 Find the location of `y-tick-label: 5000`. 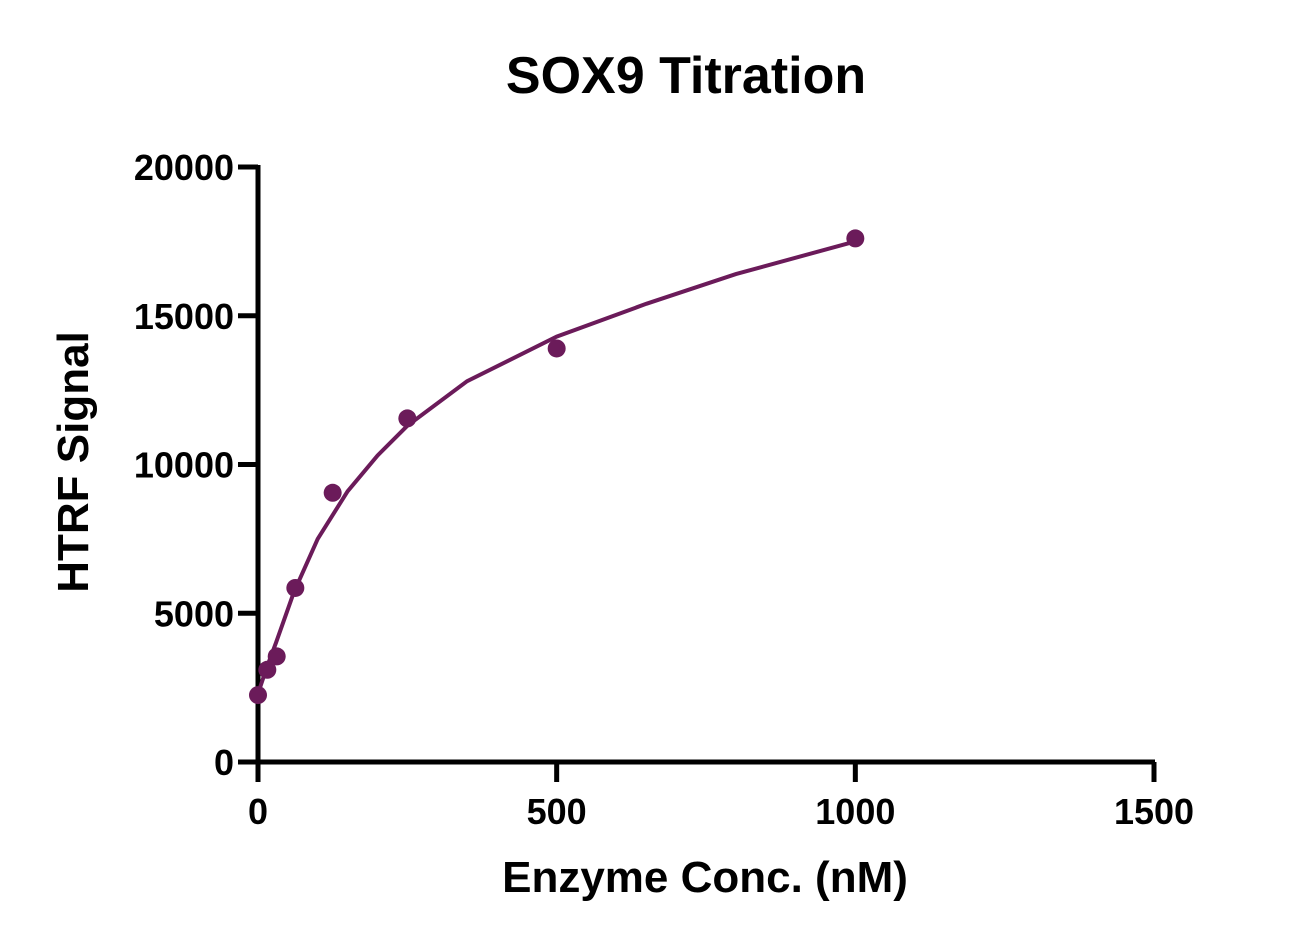

y-tick-label: 5000 is located at coordinates (194, 613).